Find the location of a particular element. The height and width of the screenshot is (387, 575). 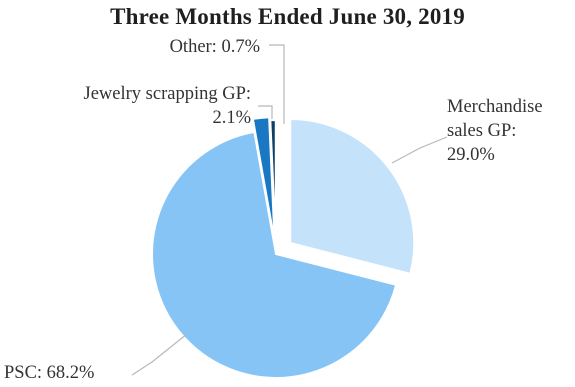

slice-label-2: PSC: 68.2% is located at coordinates (49, 373).